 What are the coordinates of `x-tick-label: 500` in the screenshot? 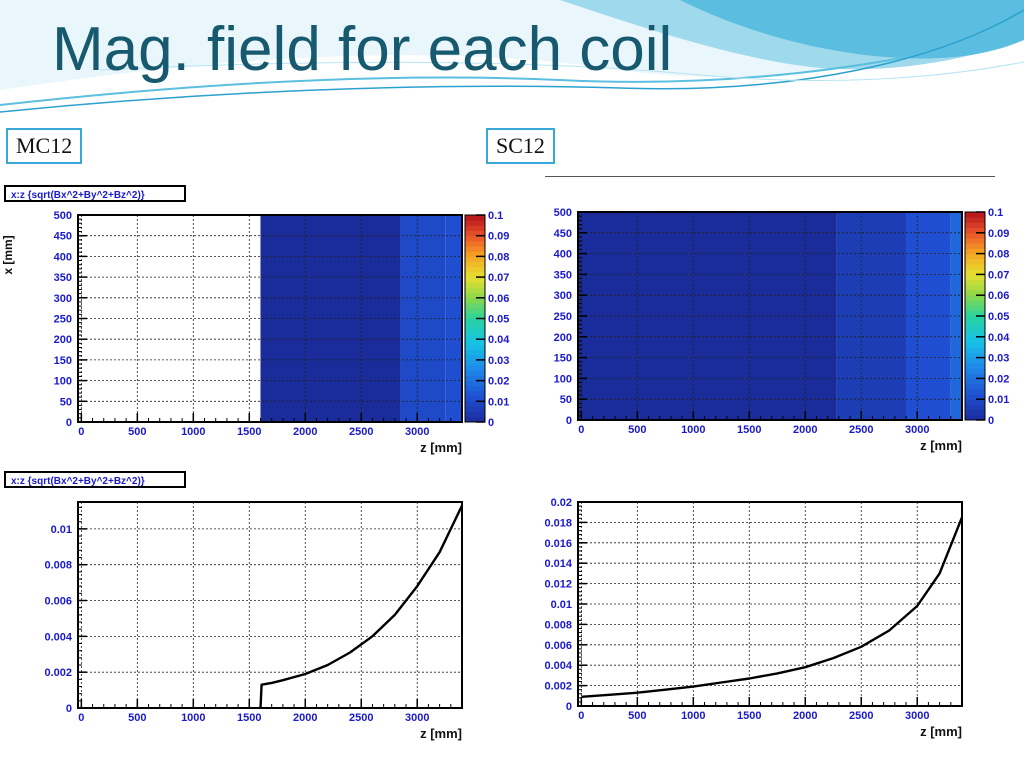 It's located at (637, 430).